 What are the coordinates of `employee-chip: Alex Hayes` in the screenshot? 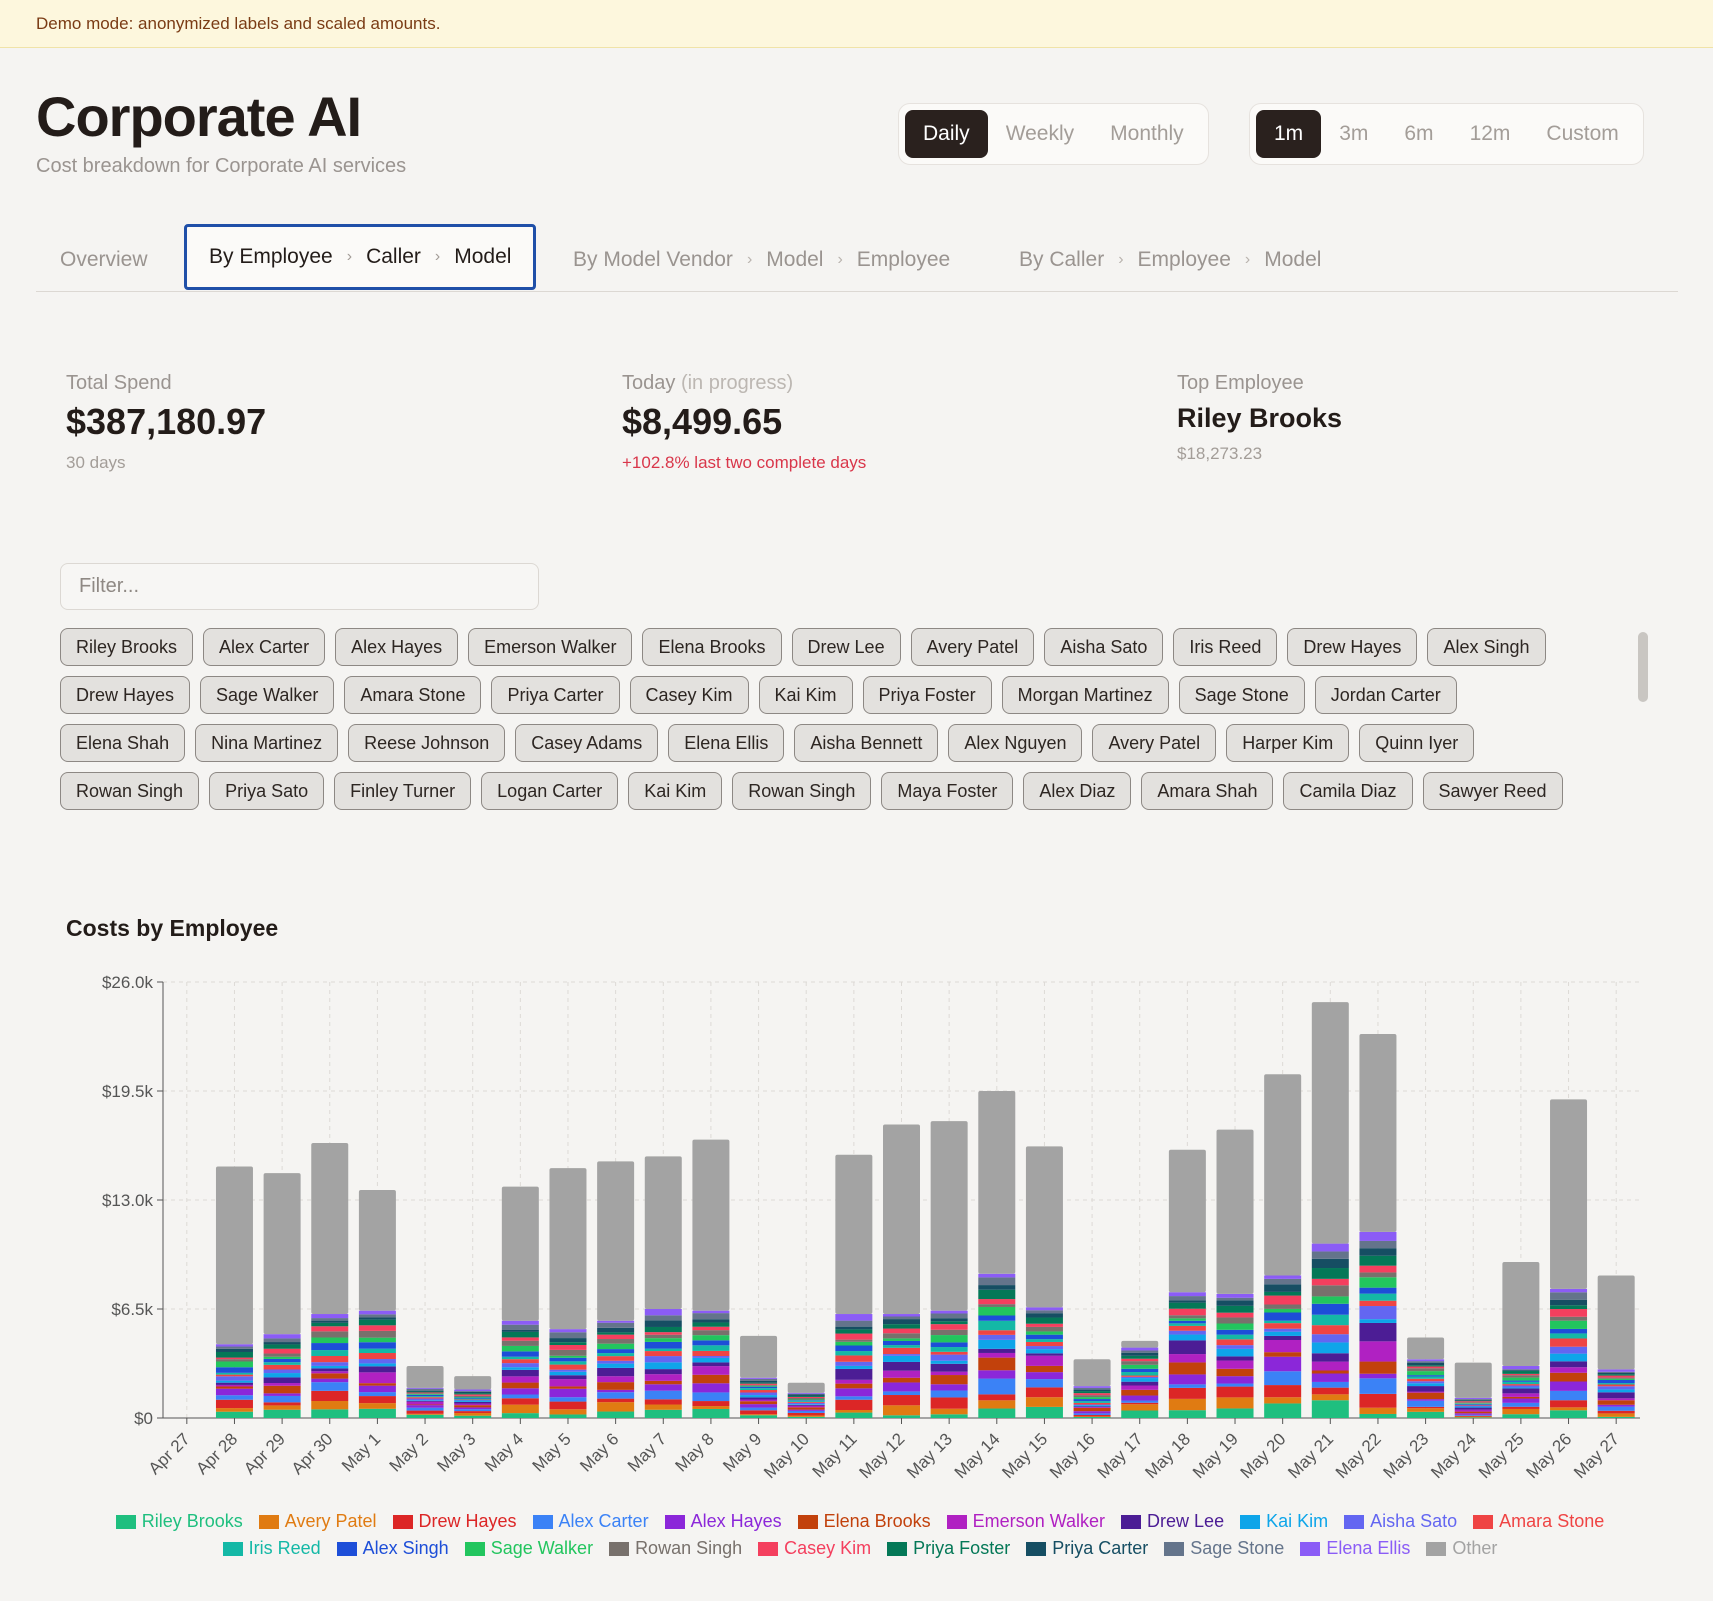 It's located at (397, 647).